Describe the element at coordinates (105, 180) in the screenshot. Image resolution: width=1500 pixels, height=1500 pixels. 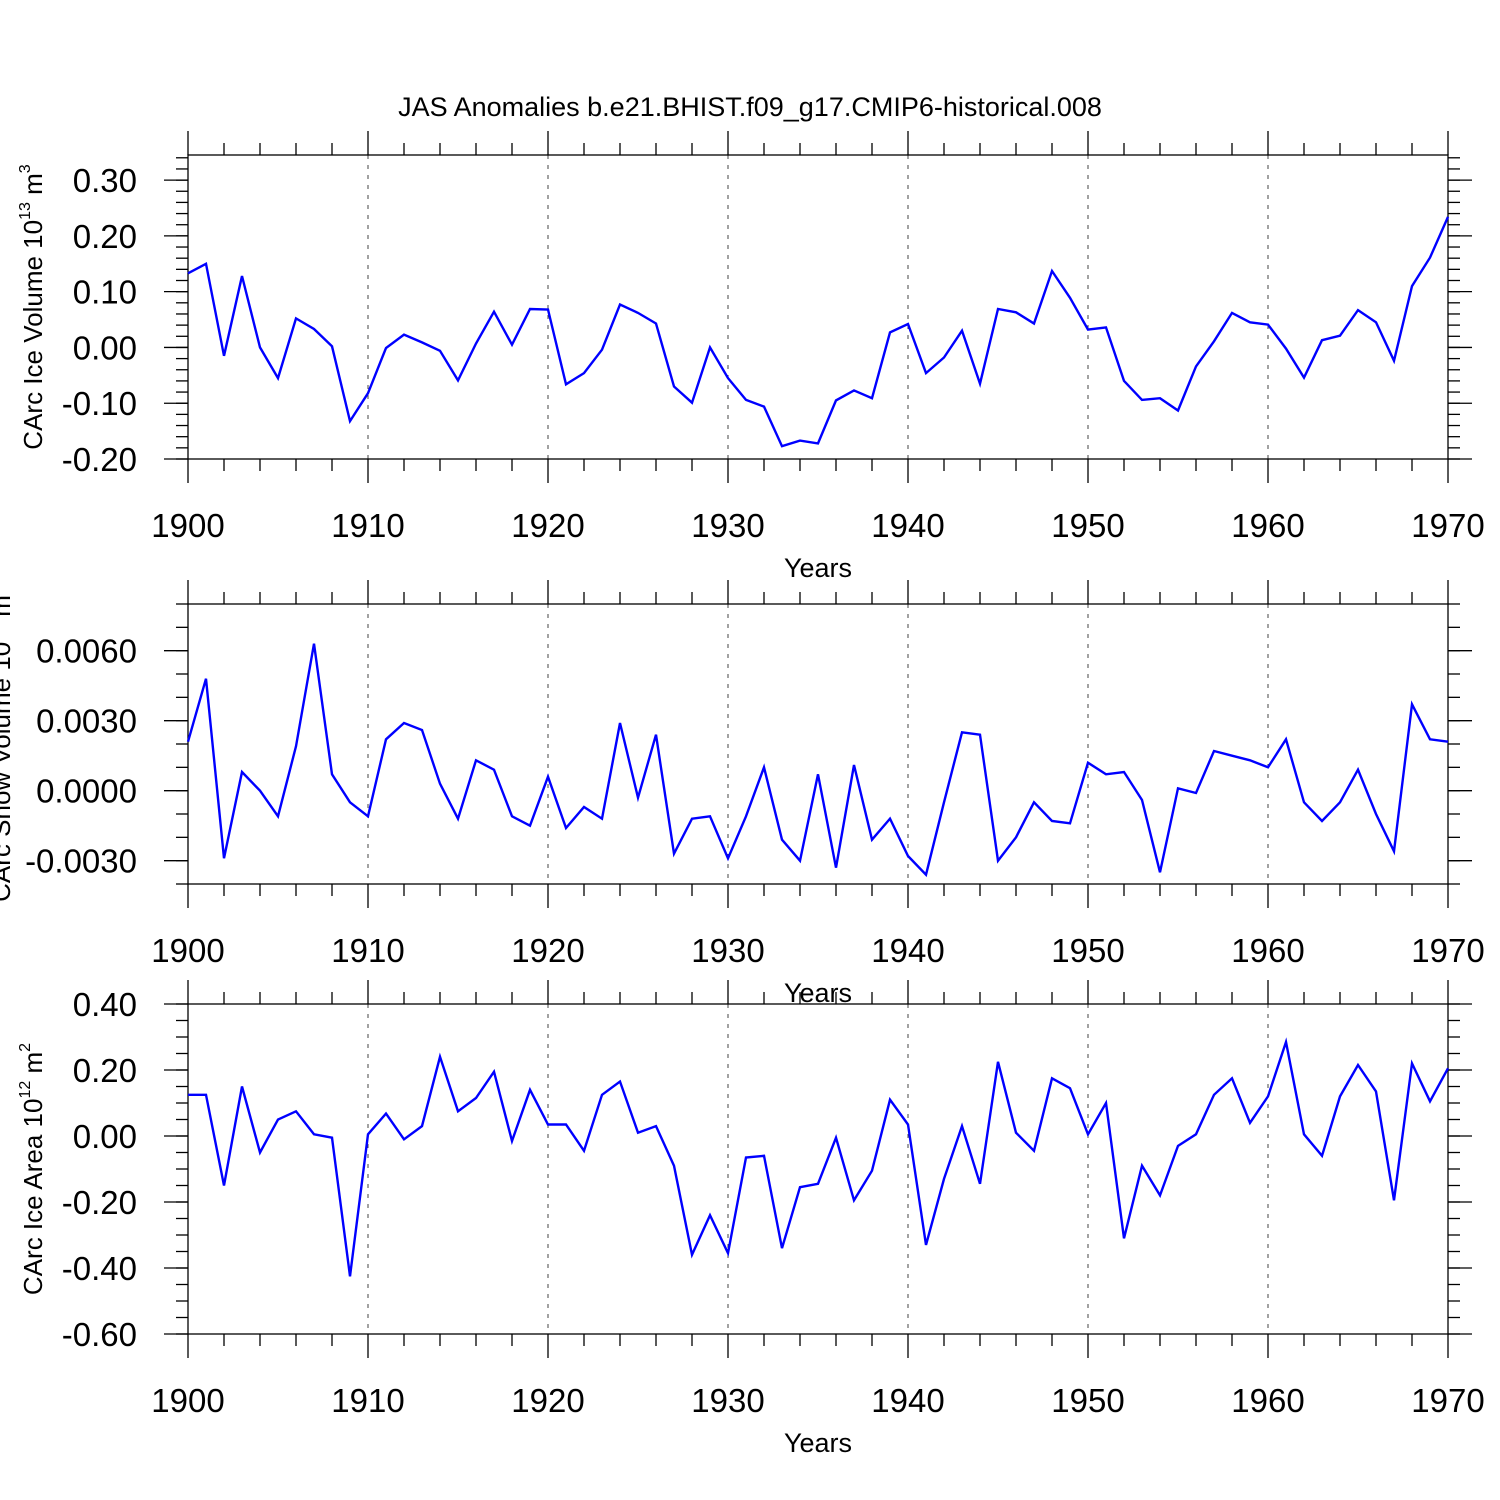
I see `y-tick-label: 0.30` at that location.